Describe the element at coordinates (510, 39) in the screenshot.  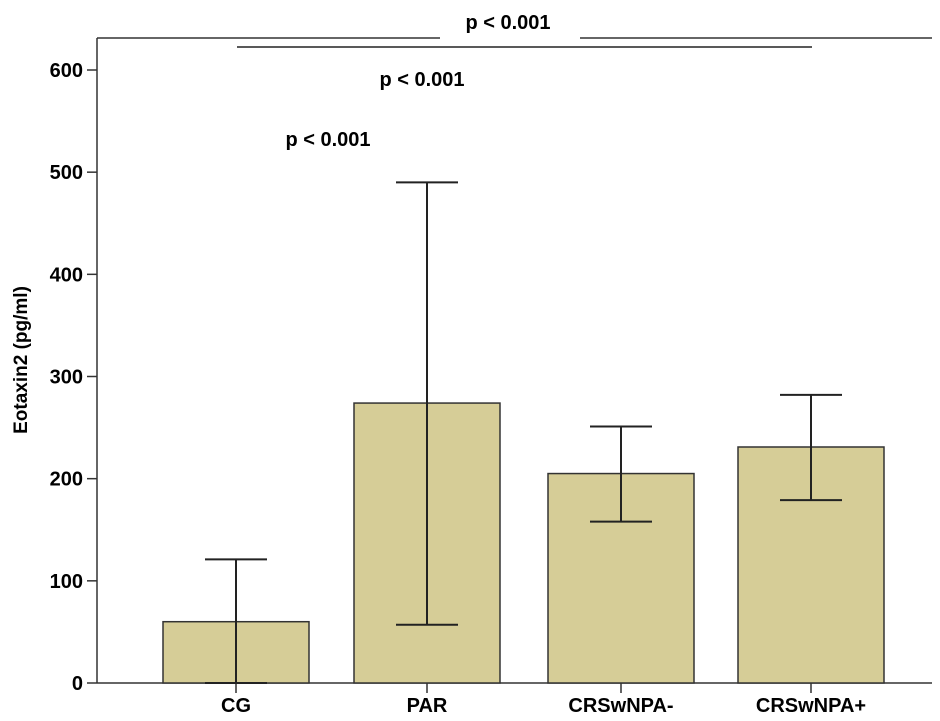
I see `sig-label-background` at that location.